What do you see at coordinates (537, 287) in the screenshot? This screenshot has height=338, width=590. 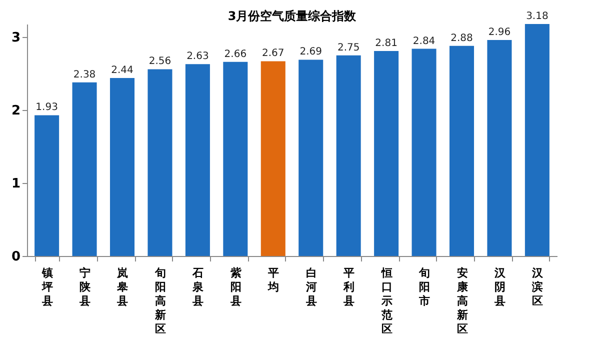 I see `x-tick-label: 汉滨区` at bounding box center [537, 287].